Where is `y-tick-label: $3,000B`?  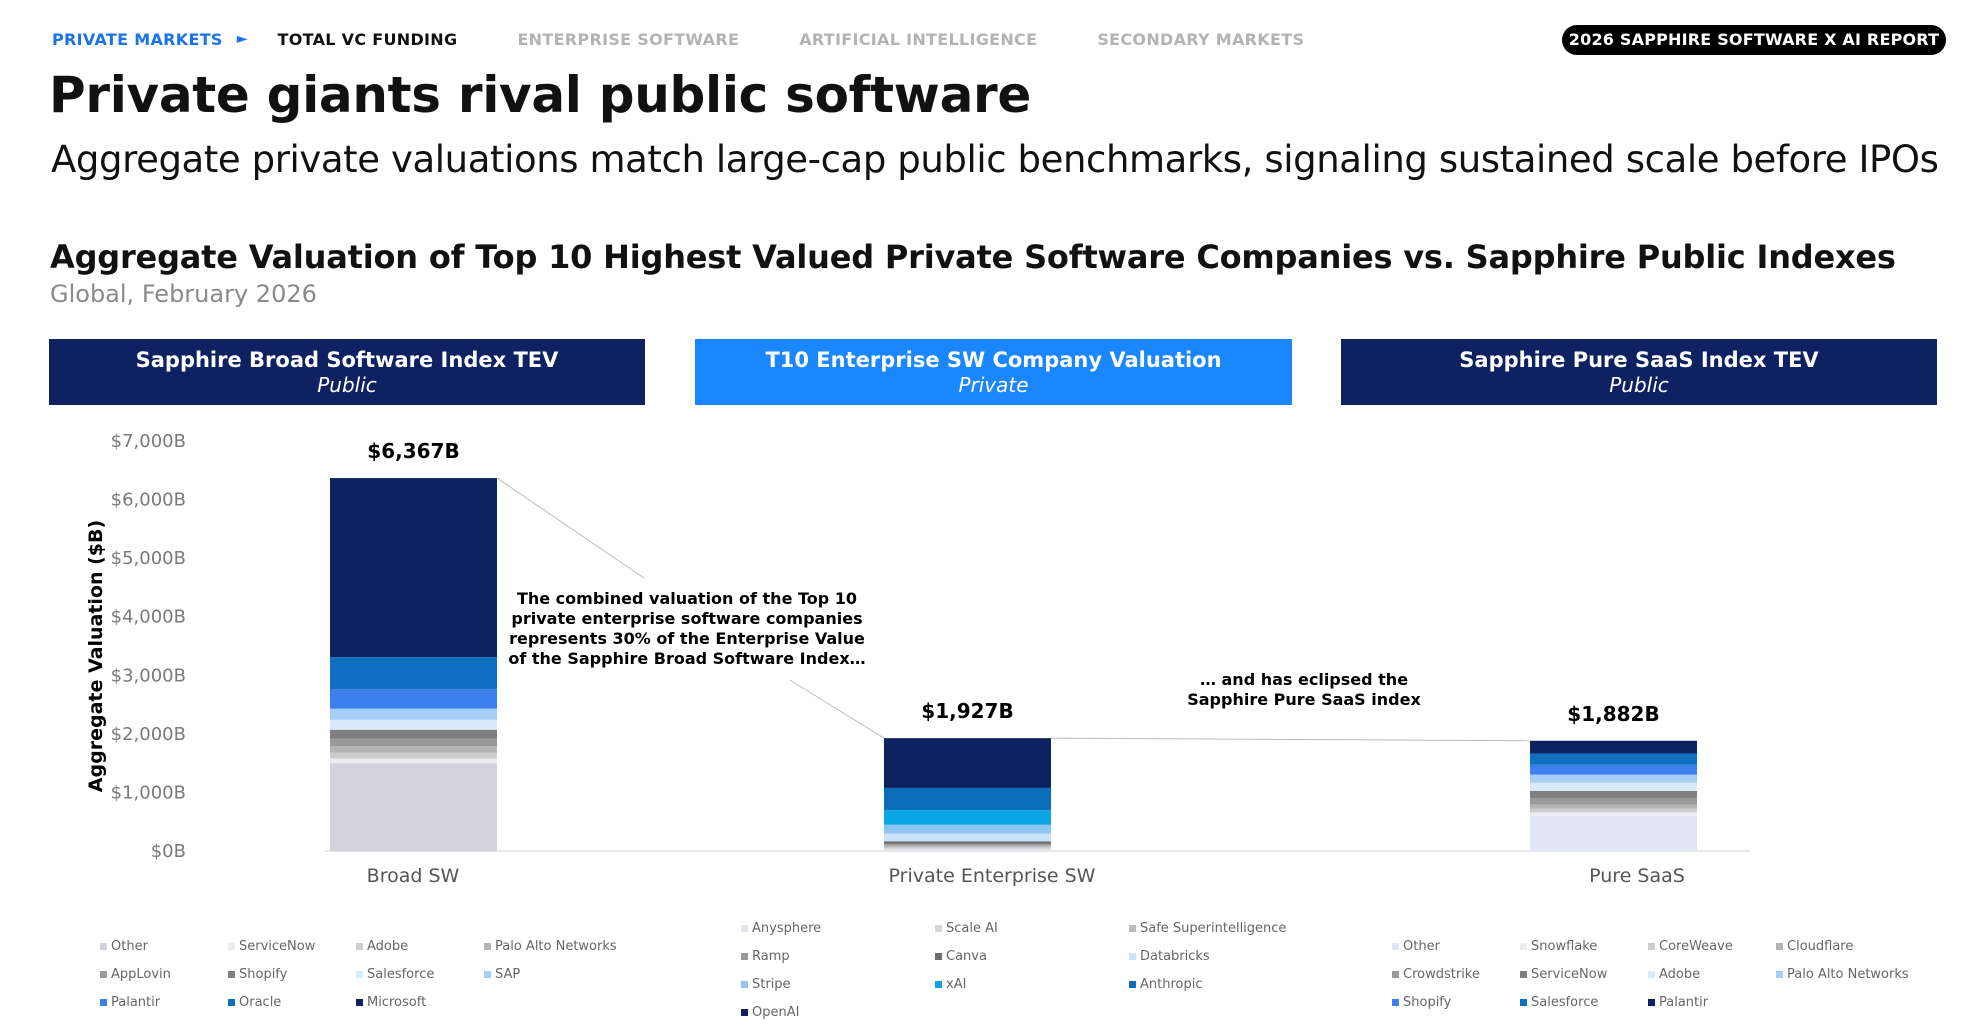 y-tick-label: $3,000B is located at coordinates (148, 675).